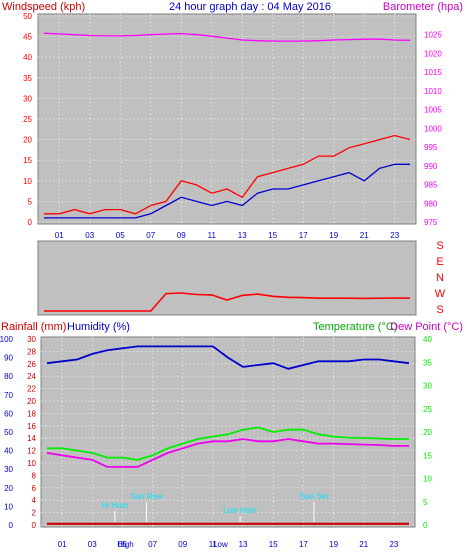  I want to click on rainfall-tick-label: 14, so click(31, 438).